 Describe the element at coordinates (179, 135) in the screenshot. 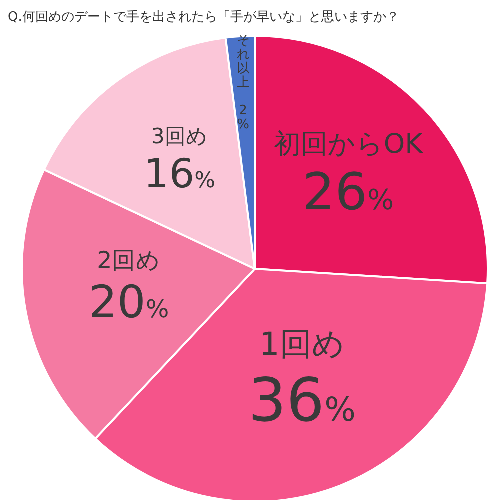

I see `slice-label: 3回め` at that location.